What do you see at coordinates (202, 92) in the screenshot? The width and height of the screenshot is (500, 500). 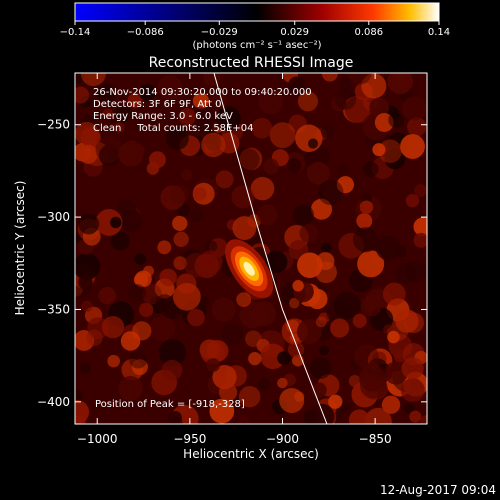 I see `annotation-time-range: 26-Nov-2014 09:30:20.000 to 09:40:20.000` at bounding box center [202, 92].